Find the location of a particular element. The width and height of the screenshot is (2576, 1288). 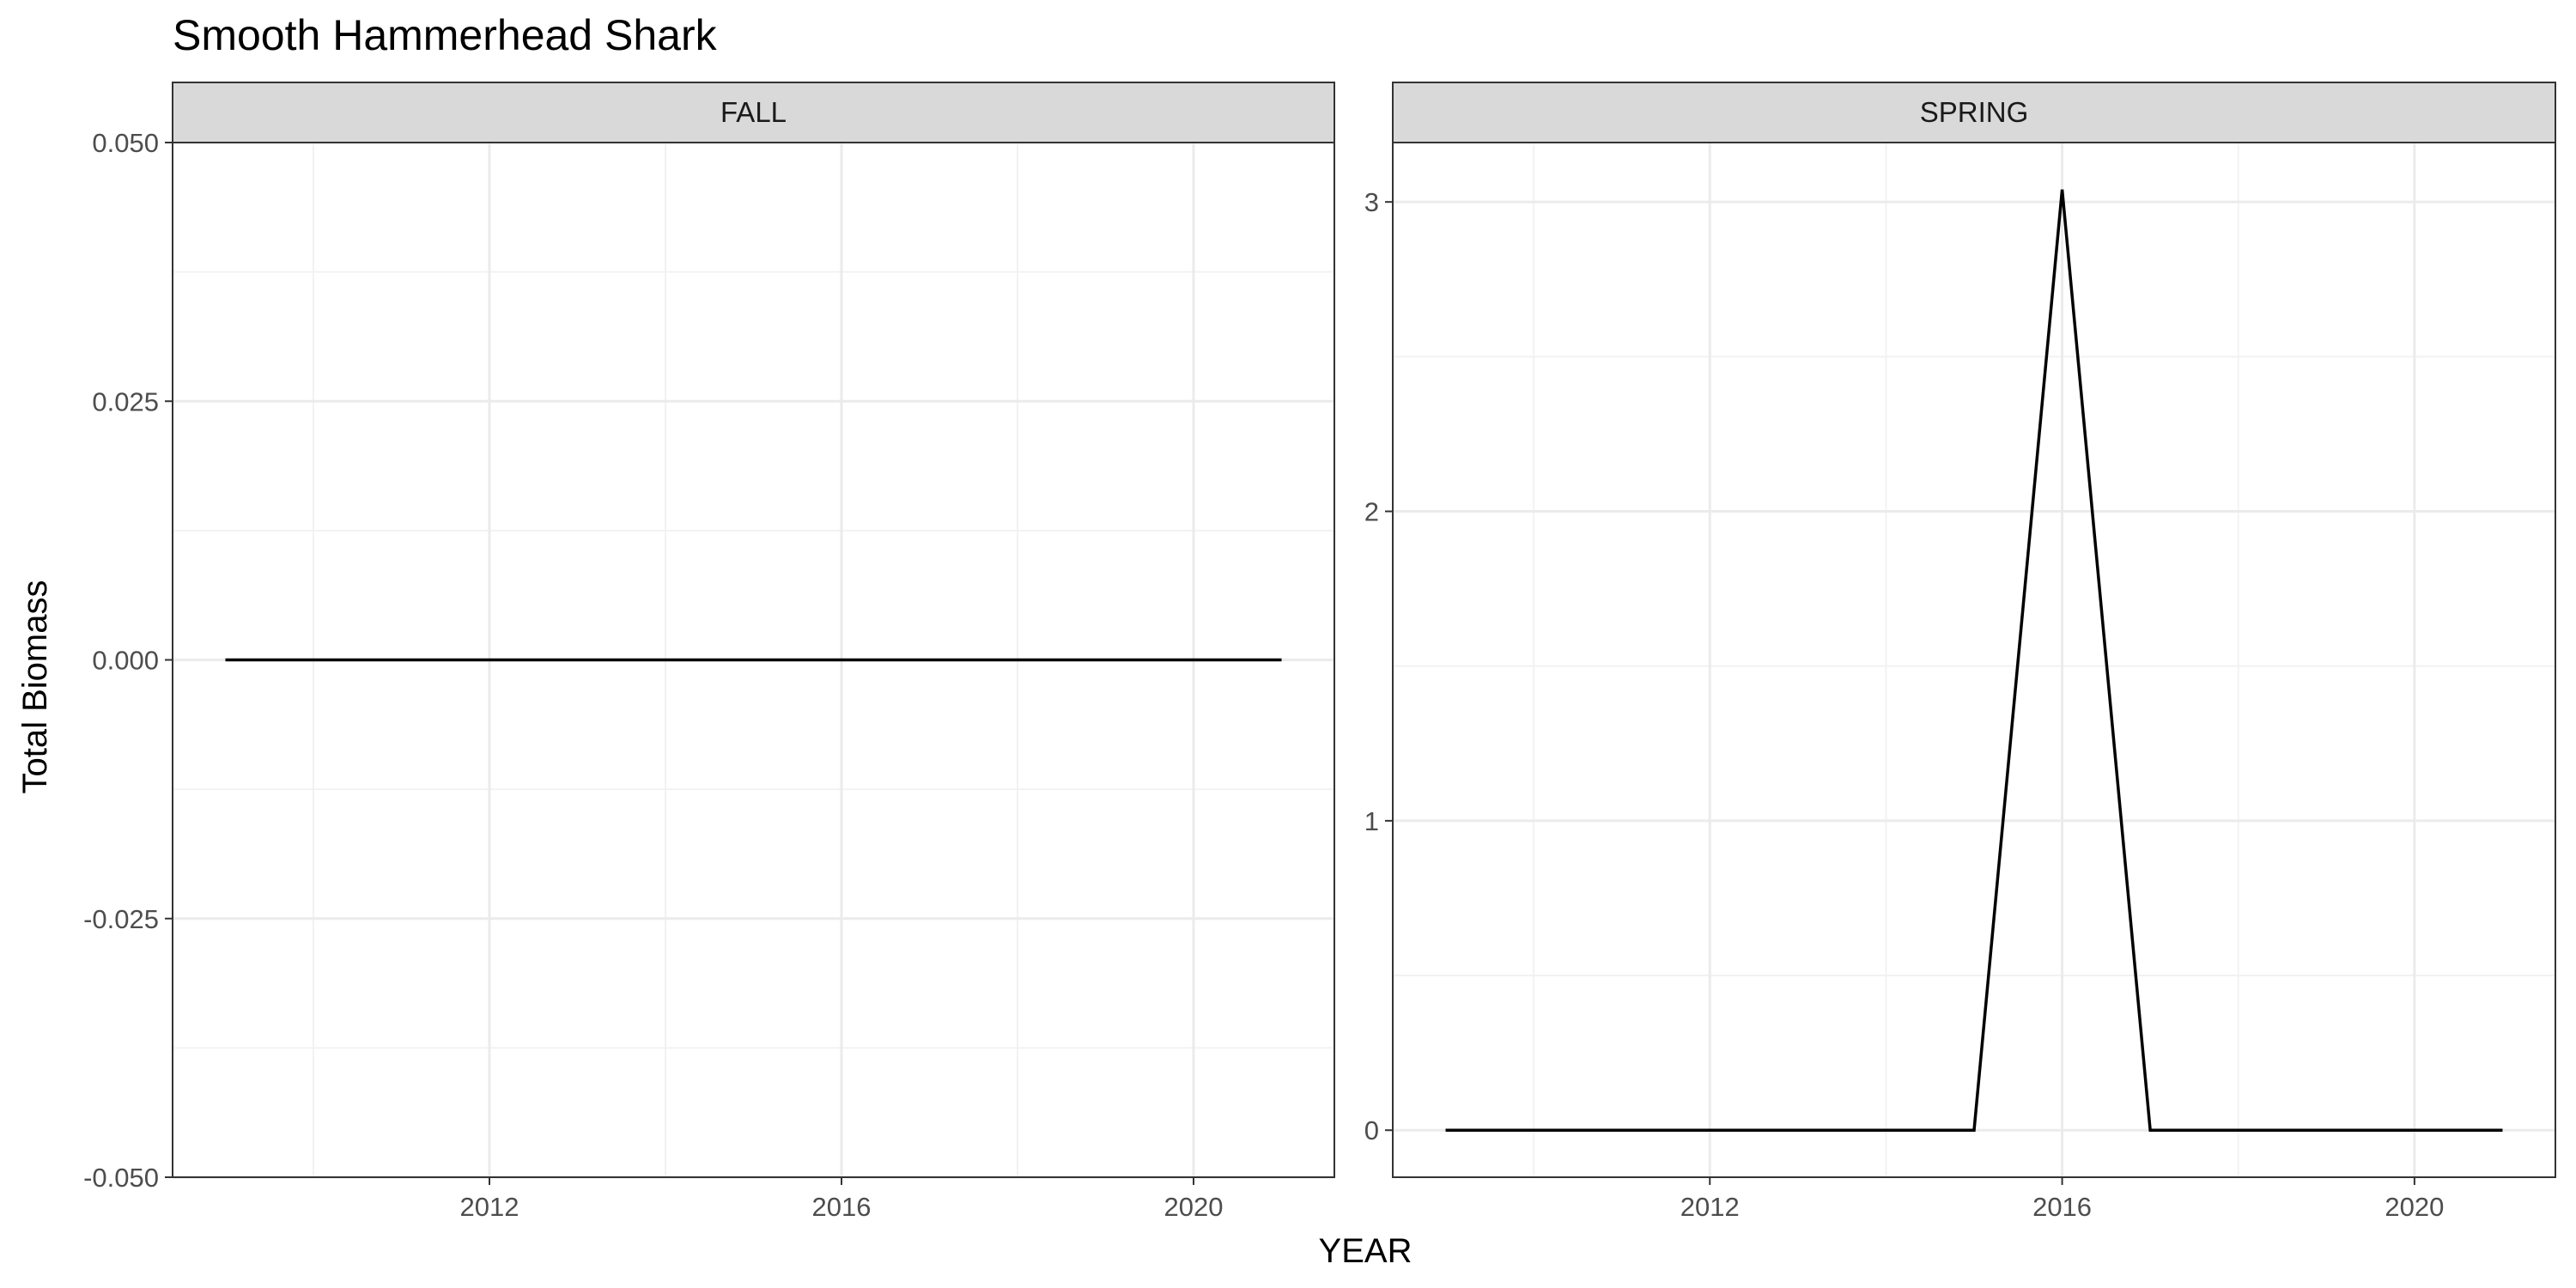

y-tick-label: 0.050 is located at coordinates (126, 143).